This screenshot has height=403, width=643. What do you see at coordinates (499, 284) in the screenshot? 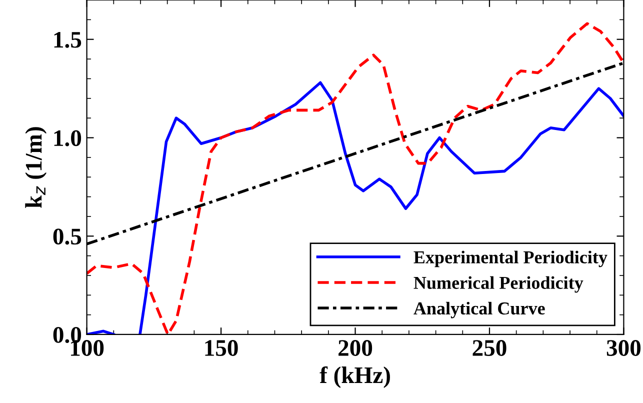
I see `legend-label: Numerical Periodicity` at bounding box center [499, 284].